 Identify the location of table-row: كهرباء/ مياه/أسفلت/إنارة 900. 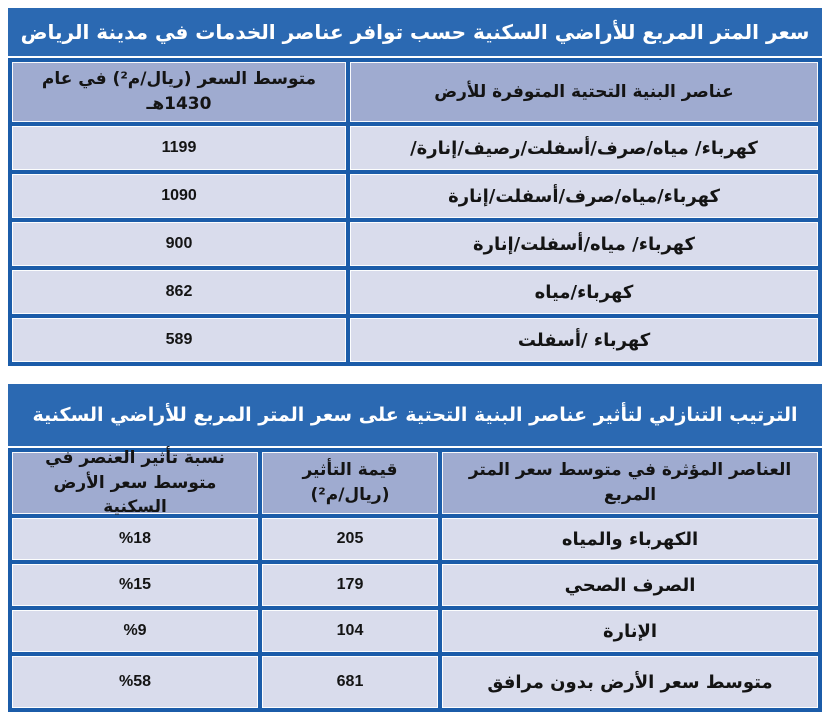
(415, 244).